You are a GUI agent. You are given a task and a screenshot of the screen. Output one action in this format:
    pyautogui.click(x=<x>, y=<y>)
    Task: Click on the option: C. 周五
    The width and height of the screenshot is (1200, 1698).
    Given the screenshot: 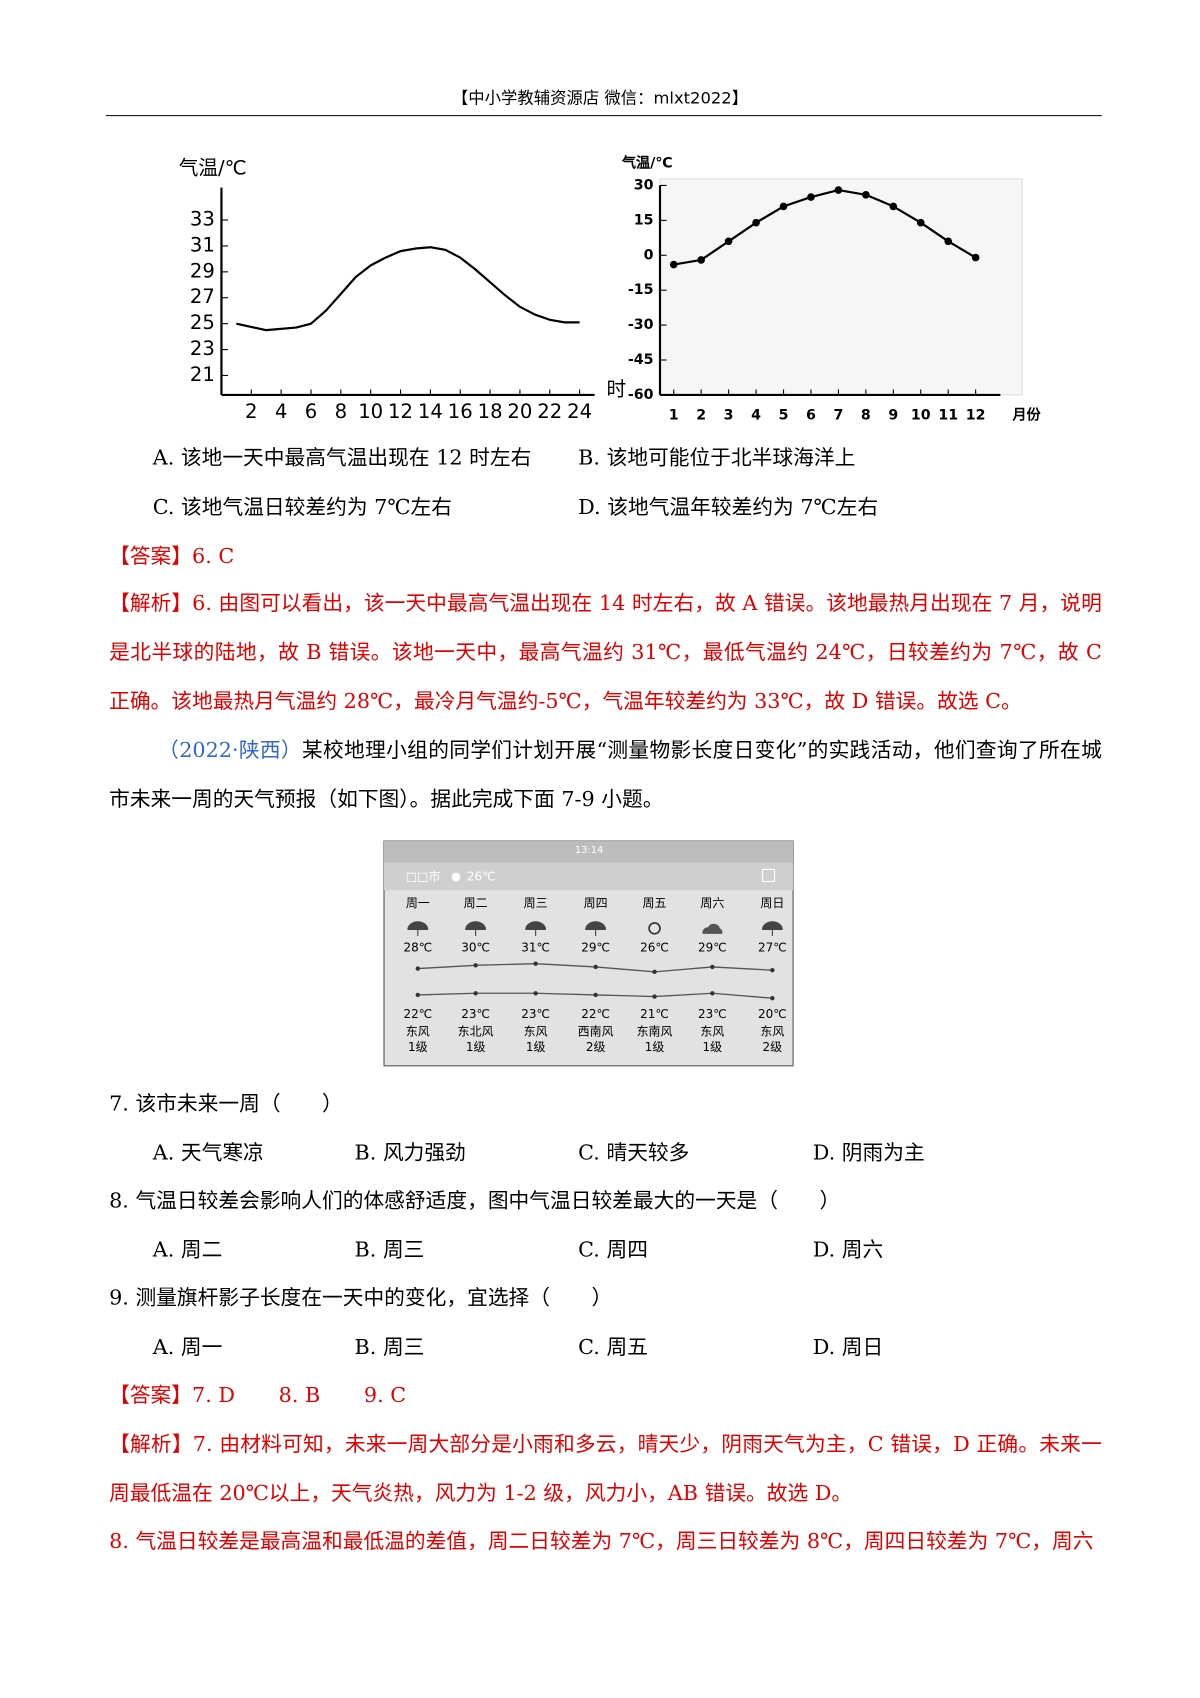 What is the action you would take?
    pyautogui.click(x=613, y=1347)
    